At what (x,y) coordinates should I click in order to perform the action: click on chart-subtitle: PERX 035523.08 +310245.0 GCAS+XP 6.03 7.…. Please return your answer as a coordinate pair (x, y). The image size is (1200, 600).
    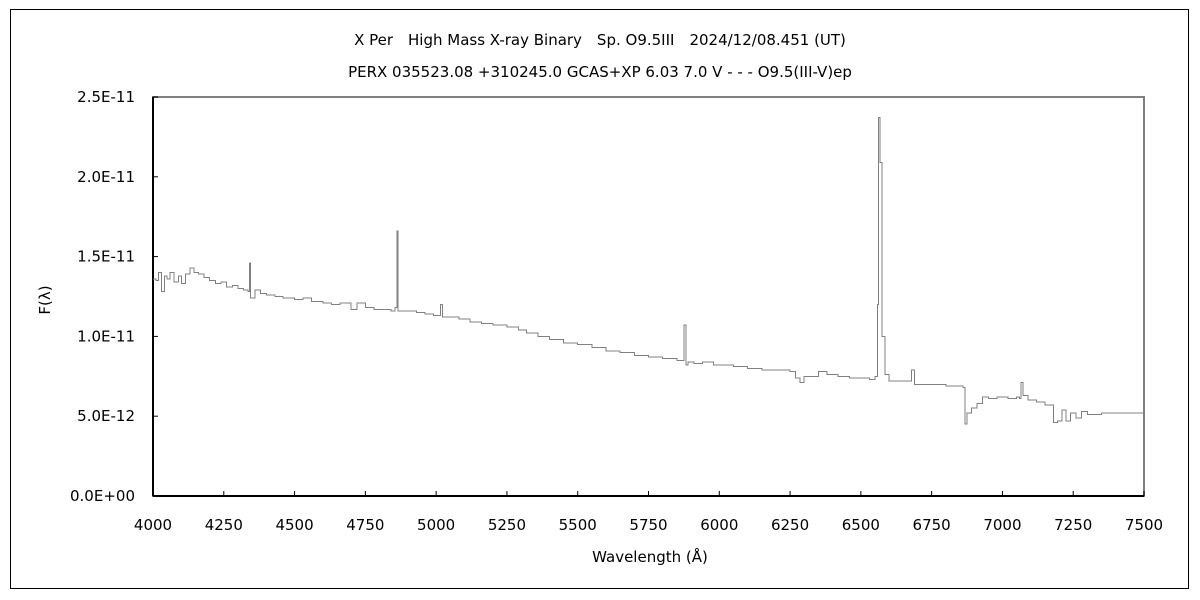
    Looking at the image, I should click on (600, 72).